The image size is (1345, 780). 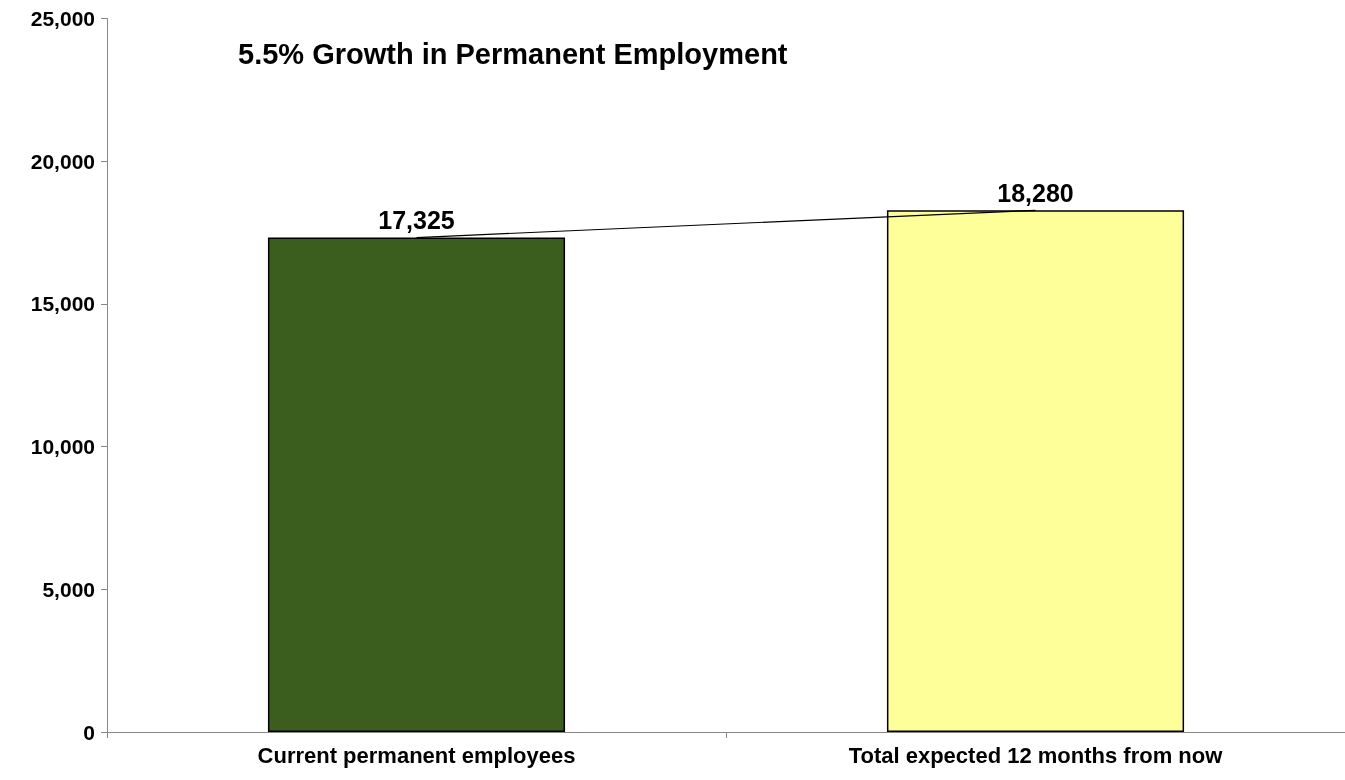 What do you see at coordinates (62, 447) in the screenshot?
I see `y-tick-label: 10,000` at bounding box center [62, 447].